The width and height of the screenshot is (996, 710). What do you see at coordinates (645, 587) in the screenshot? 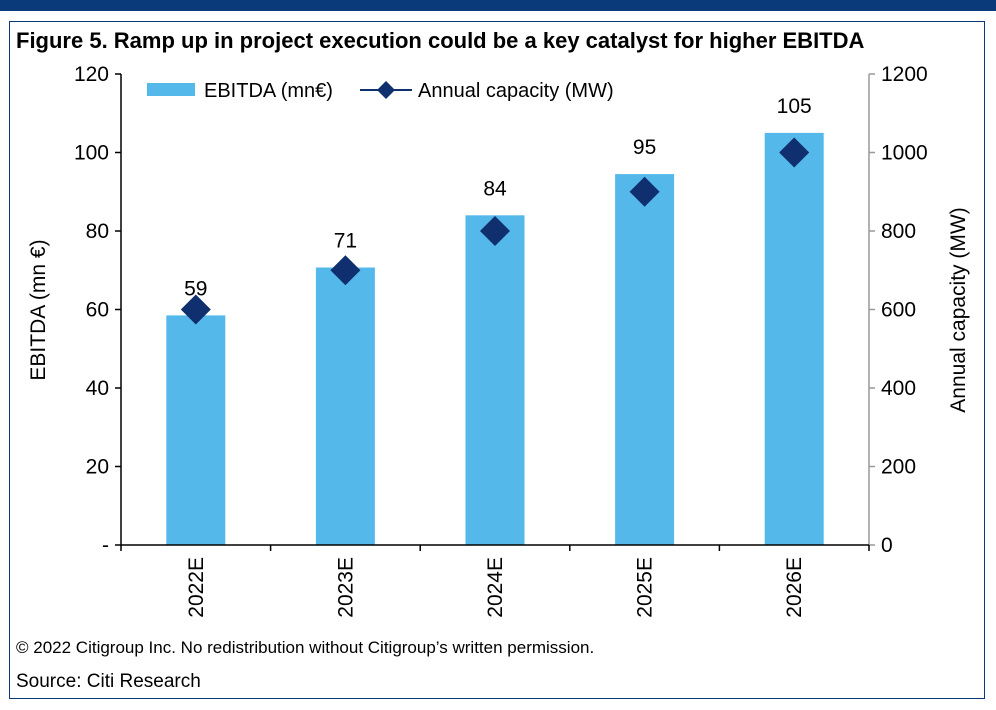
I see `x-tick-label-2025E: 2025E` at bounding box center [645, 587].